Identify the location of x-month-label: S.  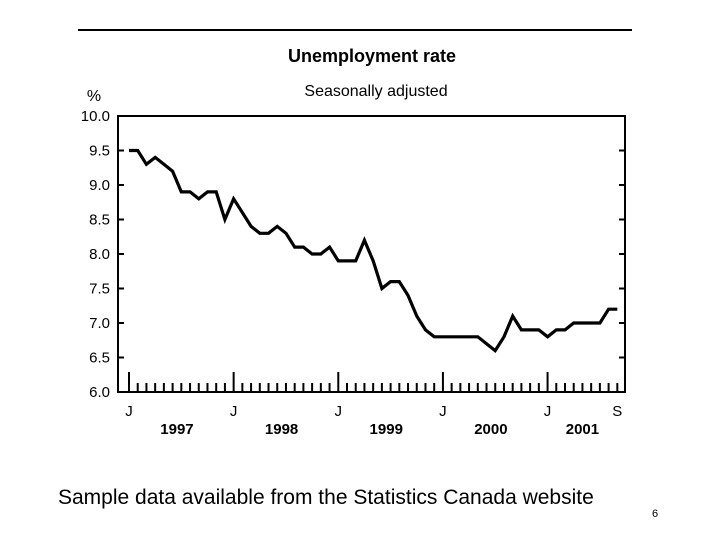
(617, 411).